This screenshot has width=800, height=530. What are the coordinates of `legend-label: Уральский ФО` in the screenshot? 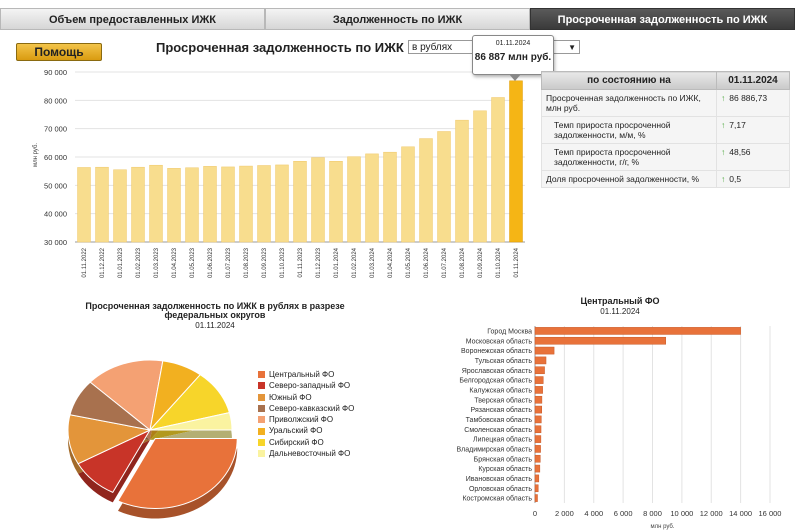 It's located at (296, 431).